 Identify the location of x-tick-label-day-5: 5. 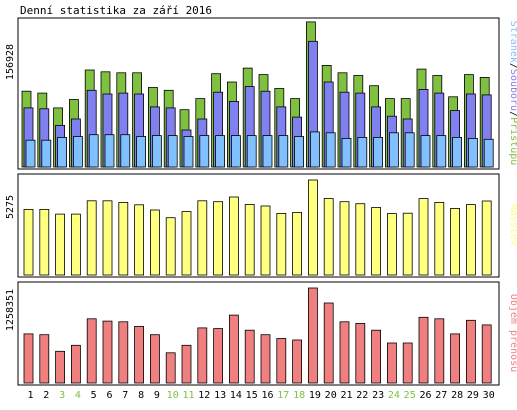
(94, 395).